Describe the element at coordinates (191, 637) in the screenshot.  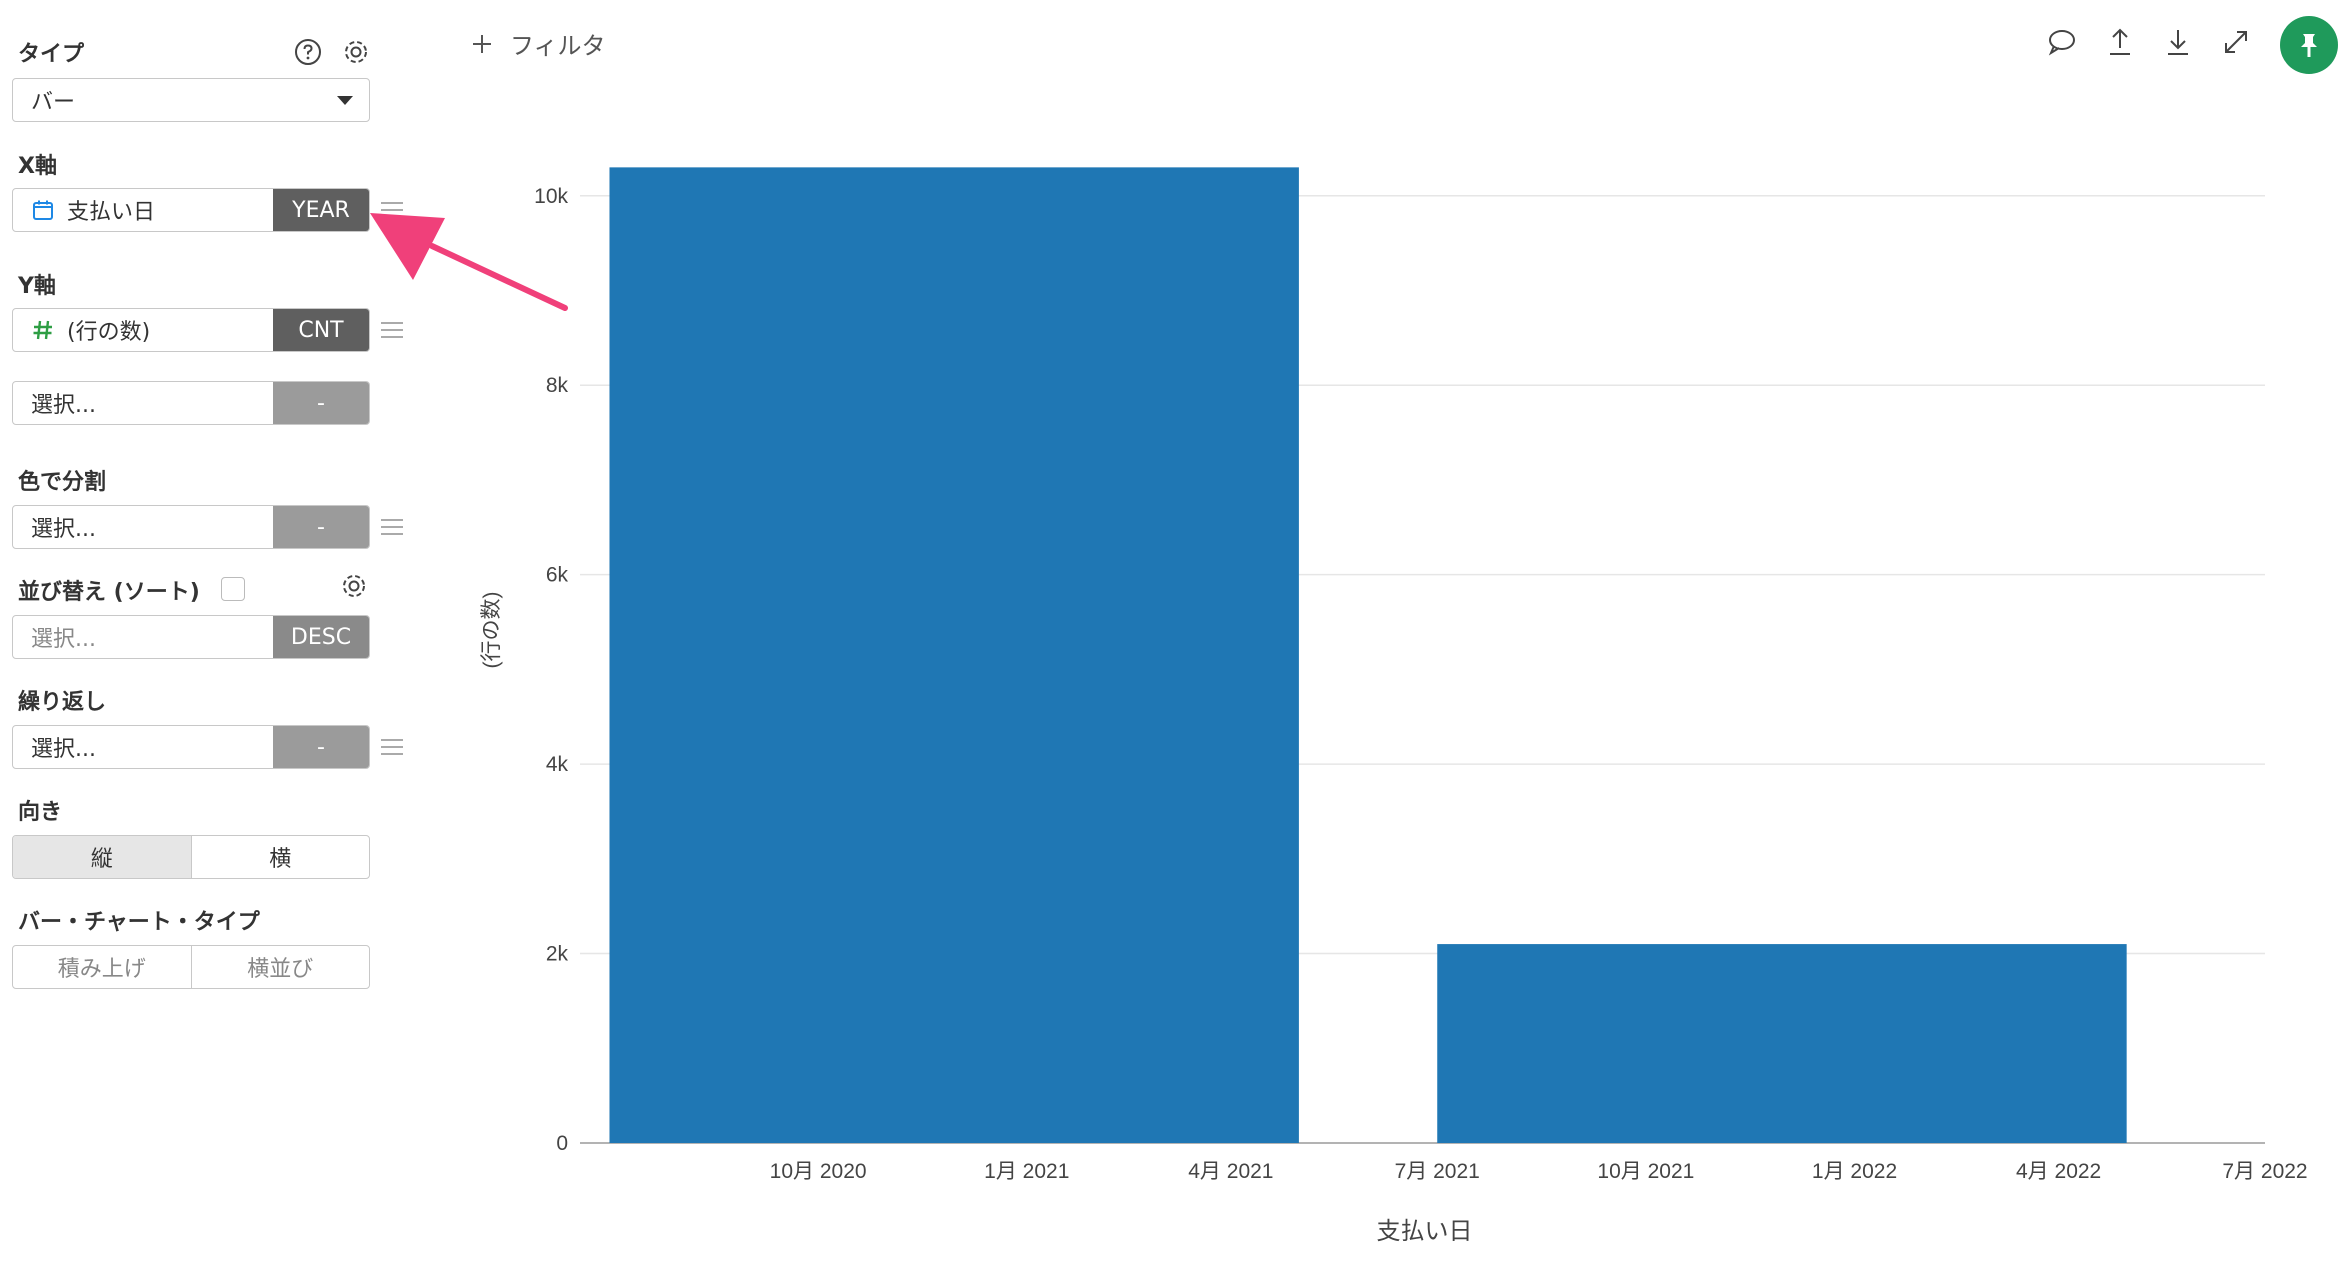
I see `sort-field: 選択... DESC` at that location.